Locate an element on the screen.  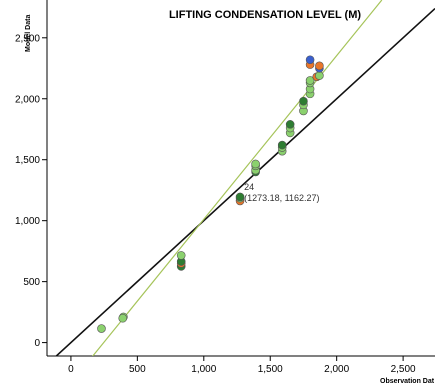
y-tick-label: 1,000 is located at coordinates (27, 221).